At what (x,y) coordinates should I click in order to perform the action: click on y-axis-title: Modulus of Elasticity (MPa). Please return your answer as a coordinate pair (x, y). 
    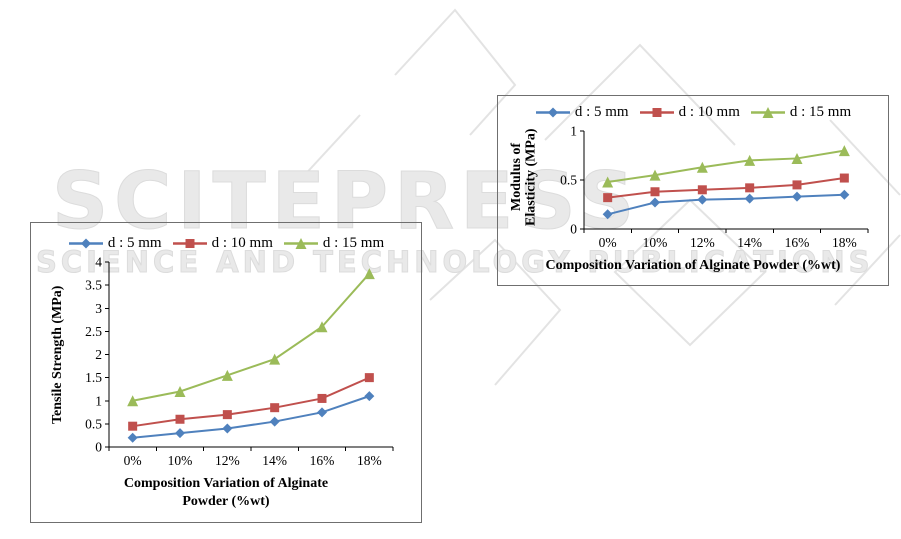
    Looking at the image, I should click on (524, 177).